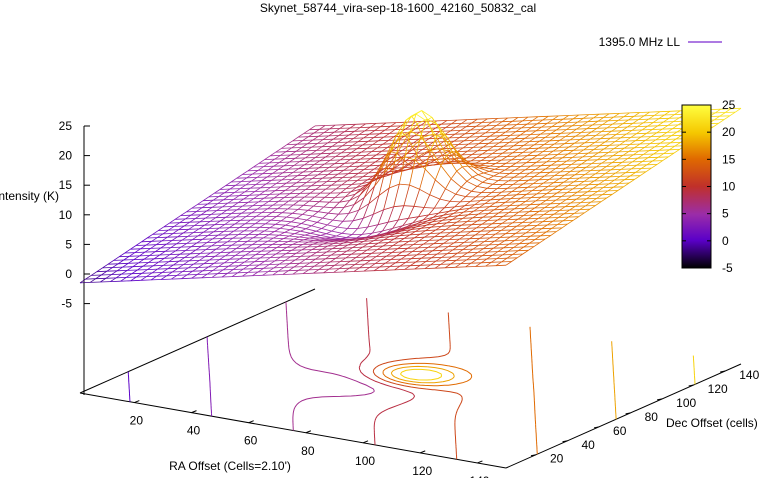 The width and height of the screenshot is (775, 478). What do you see at coordinates (729, 187) in the screenshot?
I see `colorbar-tick-label: 10` at bounding box center [729, 187].